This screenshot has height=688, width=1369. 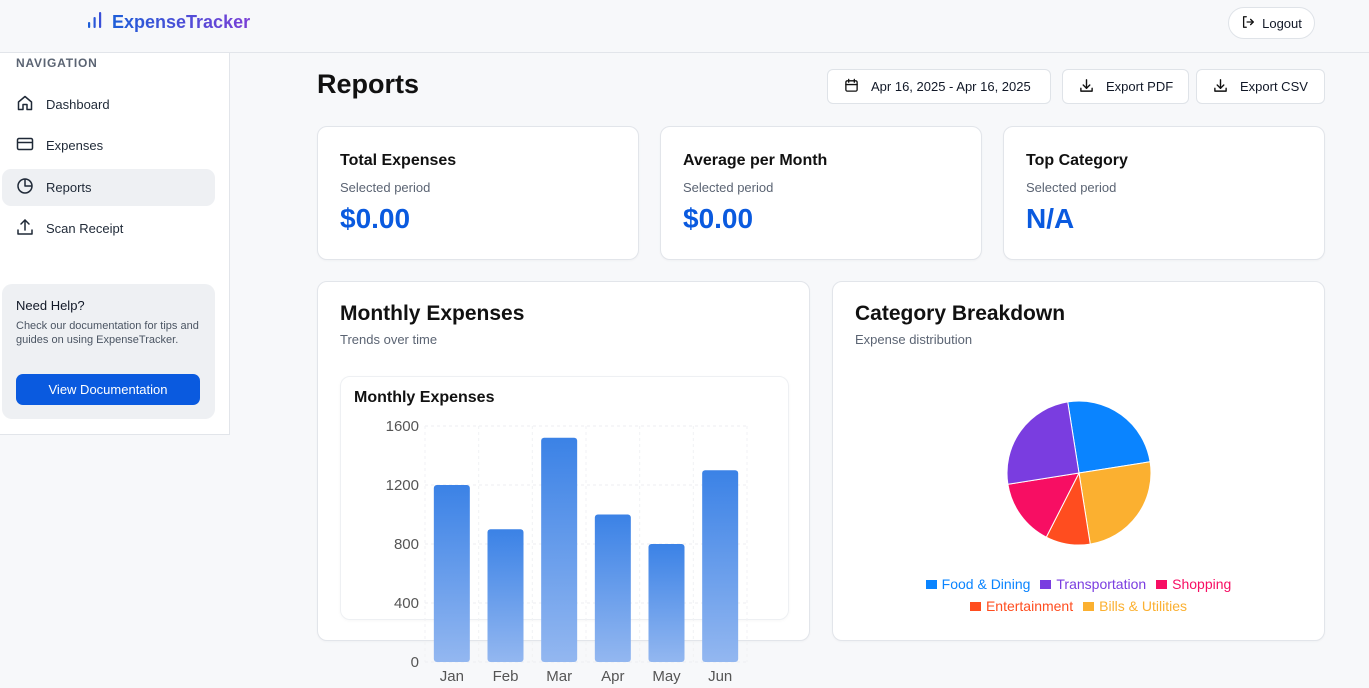 I want to click on page-title: Reports, so click(x=368, y=84).